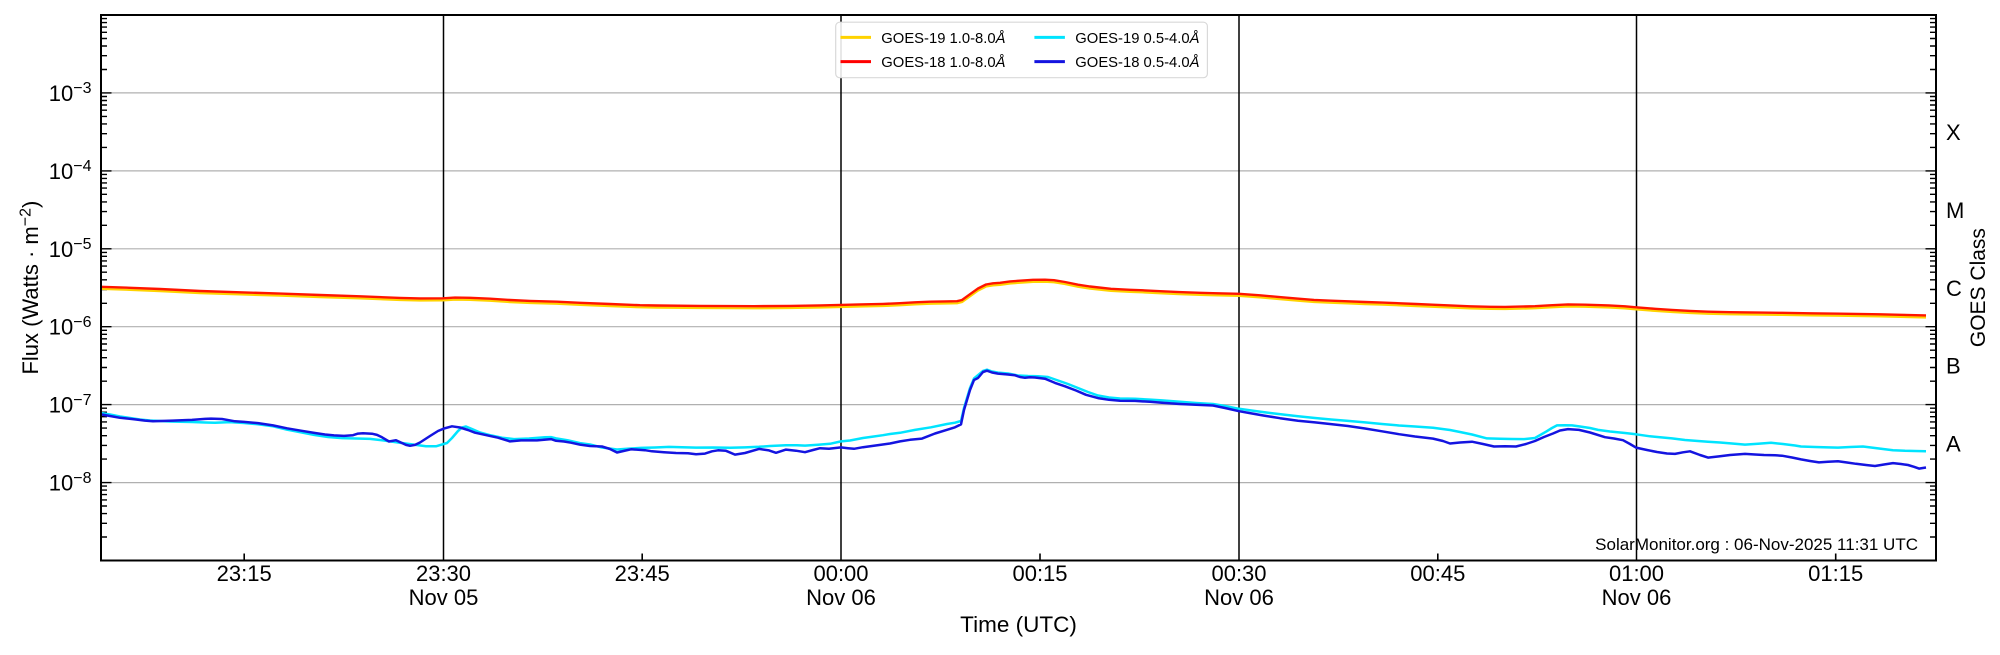  Describe the element at coordinates (1835, 573) in the screenshot. I see `svg-text: 01:15` at that location.